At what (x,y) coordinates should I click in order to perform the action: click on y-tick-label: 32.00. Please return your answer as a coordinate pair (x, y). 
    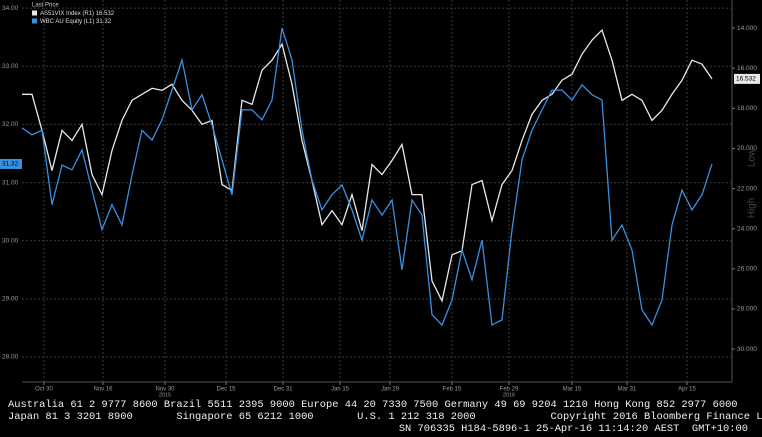
    Looking at the image, I should click on (10, 124).